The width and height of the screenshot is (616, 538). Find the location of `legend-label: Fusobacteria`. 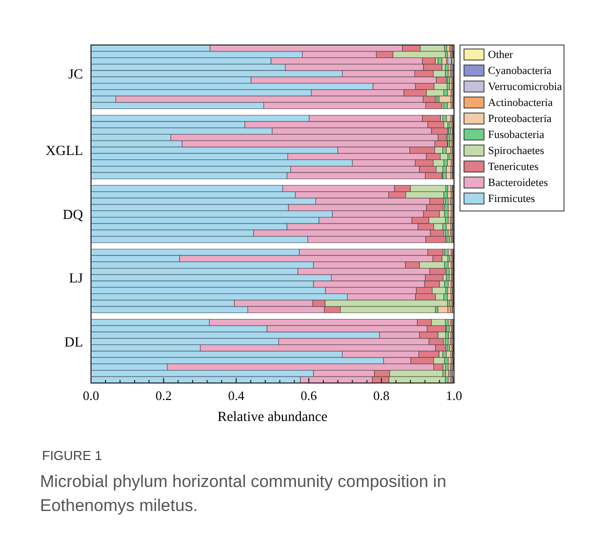

legend-label: Fusobacteria is located at coordinates (516, 135).